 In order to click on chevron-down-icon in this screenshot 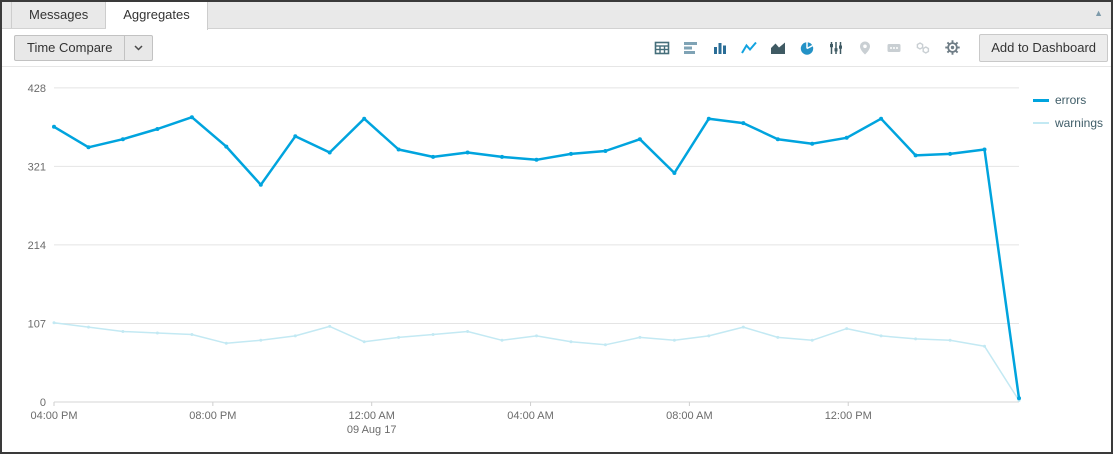, I will do `click(138, 47)`.